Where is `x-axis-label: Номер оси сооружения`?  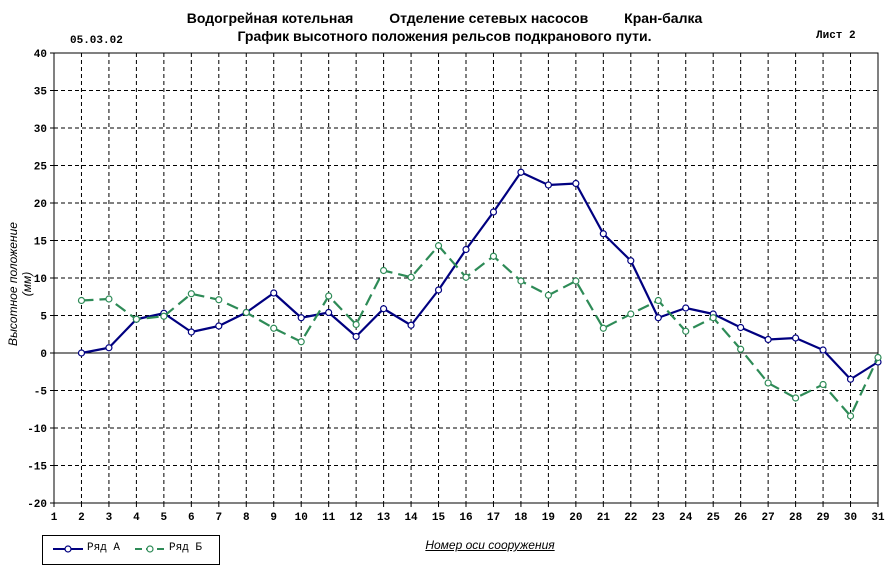
x-axis-label: Номер оси сооружения is located at coordinates (490, 545).